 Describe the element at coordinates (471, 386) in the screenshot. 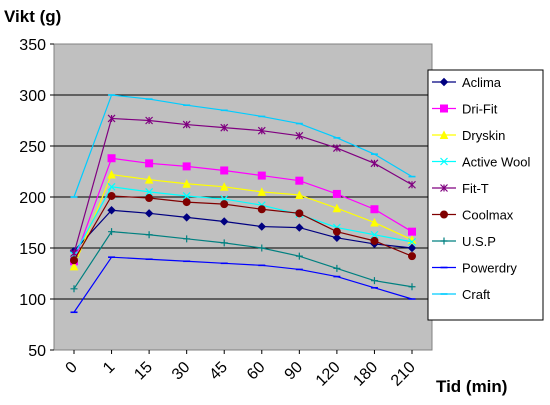

I see `x-axis-label: Tid (min)` at that location.